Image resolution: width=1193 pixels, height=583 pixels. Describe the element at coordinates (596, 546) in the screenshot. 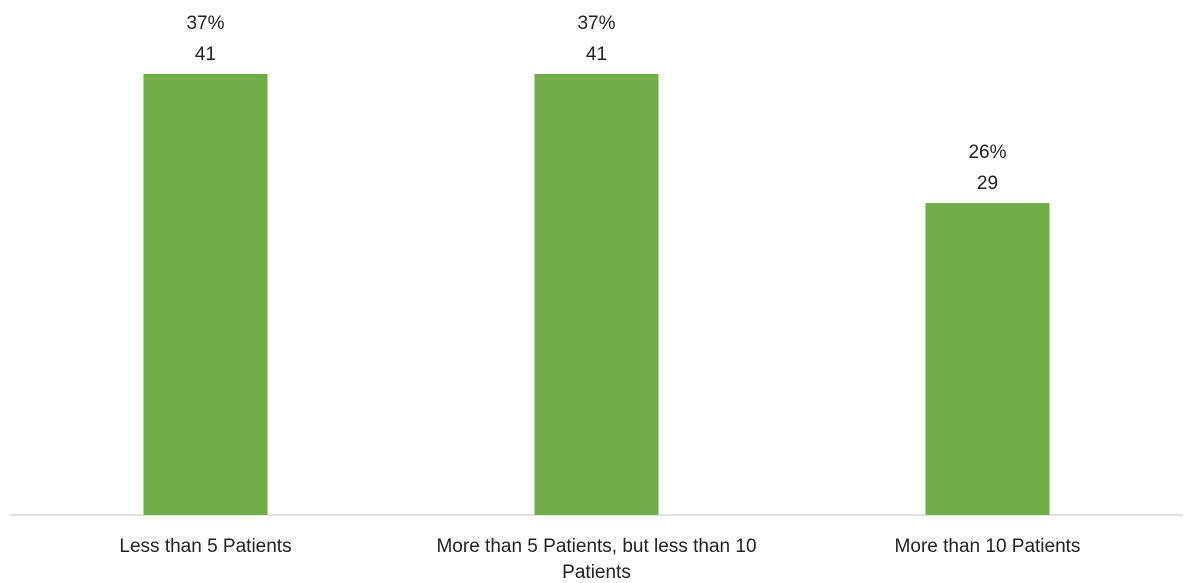

I see `category-label-2-line-1: More than 5 Patients, but less than 10` at that location.